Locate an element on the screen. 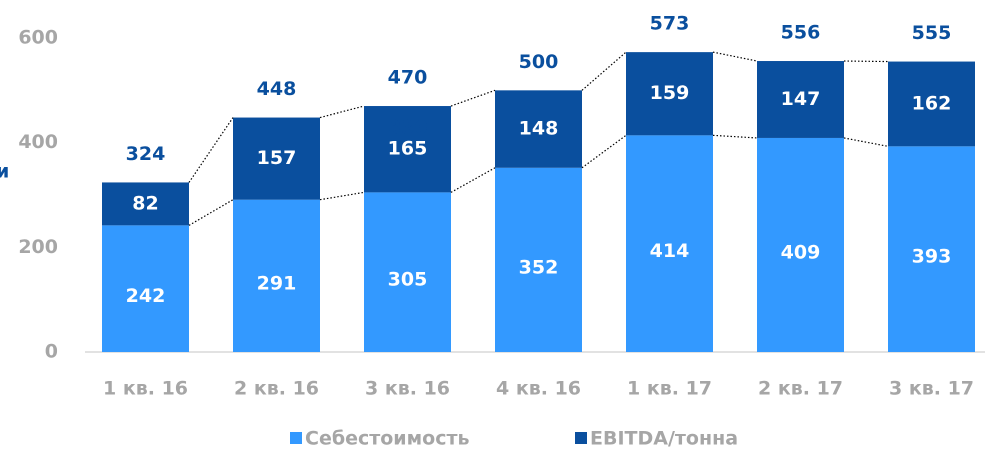 The width and height of the screenshot is (985, 451). data-label: 162 is located at coordinates (932, 103).